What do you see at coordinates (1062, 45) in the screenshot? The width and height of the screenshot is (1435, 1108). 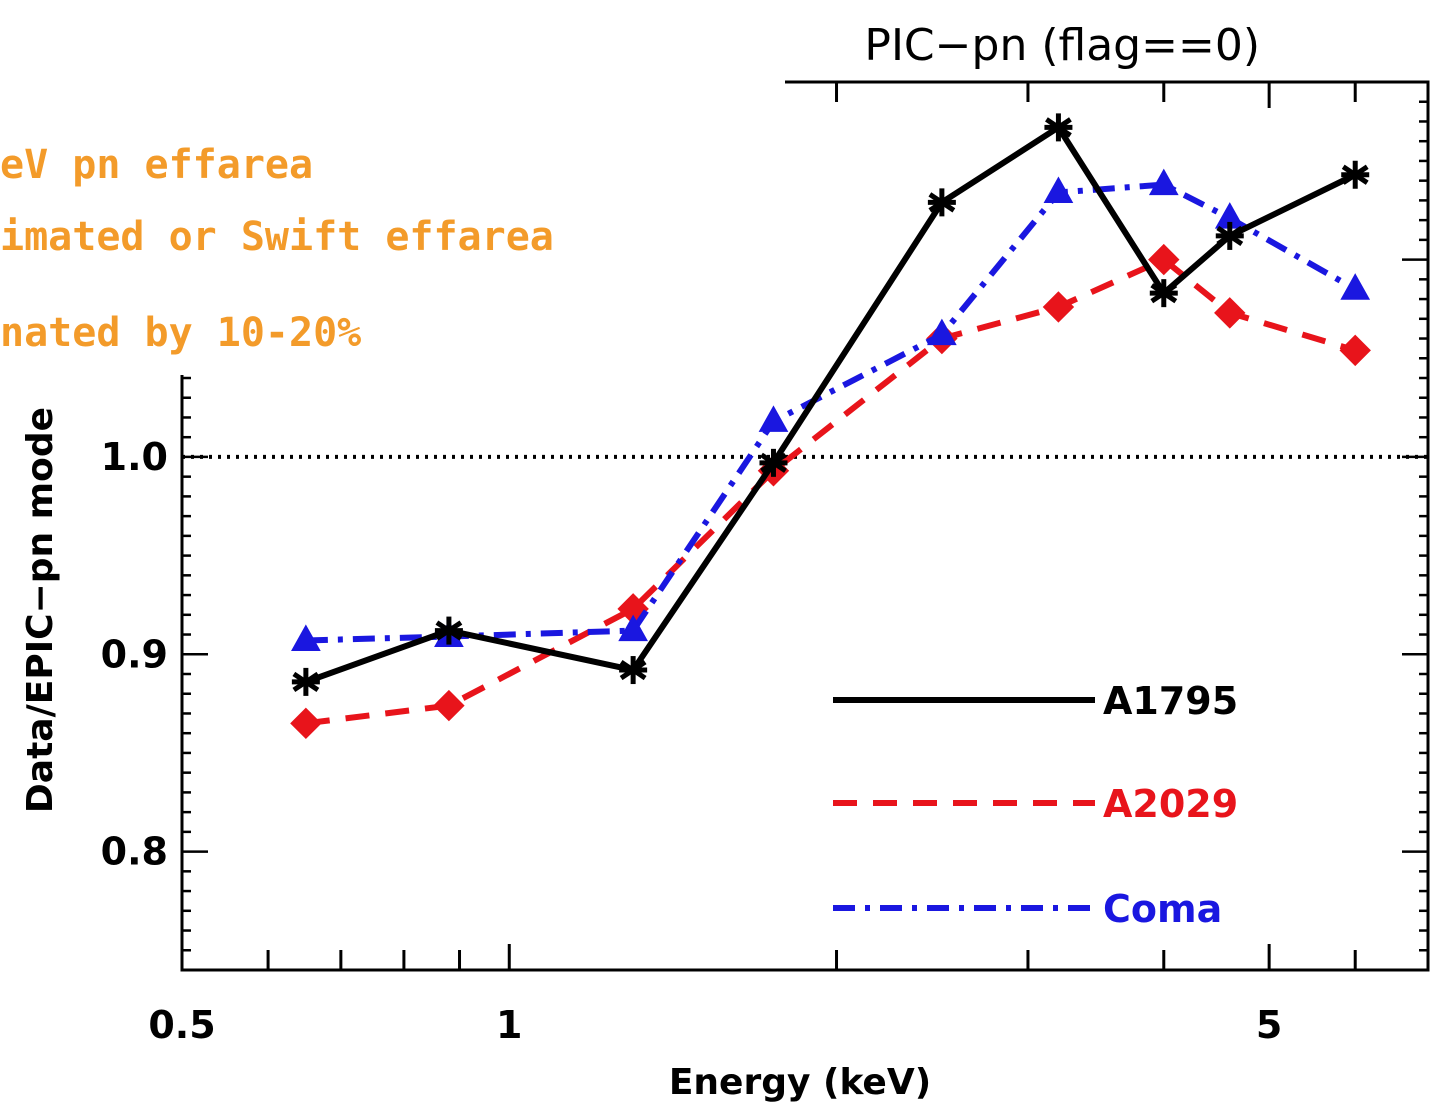 I see `chart-title: PIC−pn (flag==0)` at bounding box center [1062, 45].